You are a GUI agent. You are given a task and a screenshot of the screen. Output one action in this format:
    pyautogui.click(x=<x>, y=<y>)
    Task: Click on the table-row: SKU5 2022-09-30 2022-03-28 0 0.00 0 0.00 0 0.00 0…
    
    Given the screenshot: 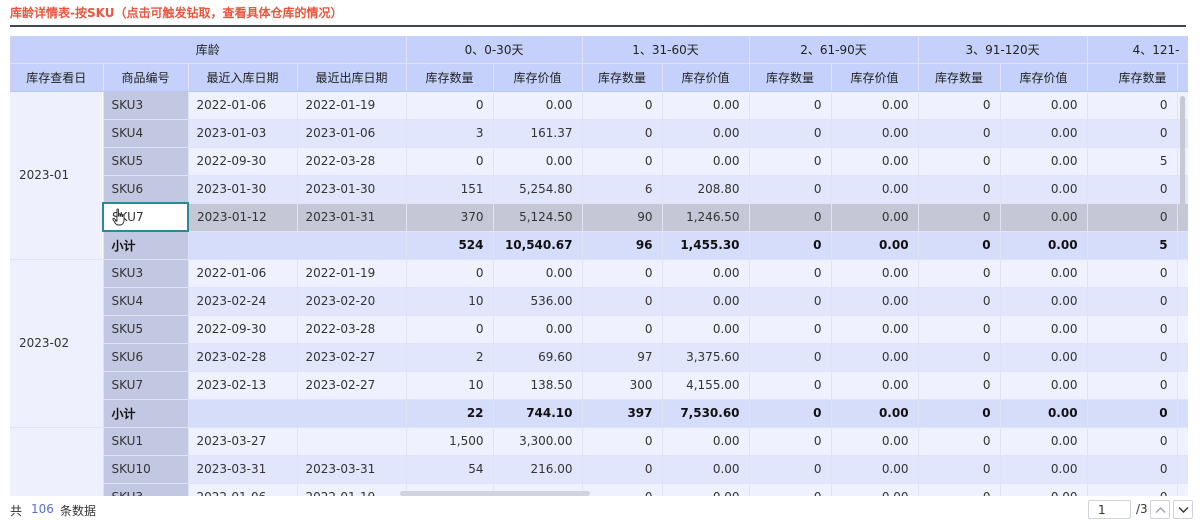 What is the action you would take?
    pyautogui.click(x=599, y=161)
    